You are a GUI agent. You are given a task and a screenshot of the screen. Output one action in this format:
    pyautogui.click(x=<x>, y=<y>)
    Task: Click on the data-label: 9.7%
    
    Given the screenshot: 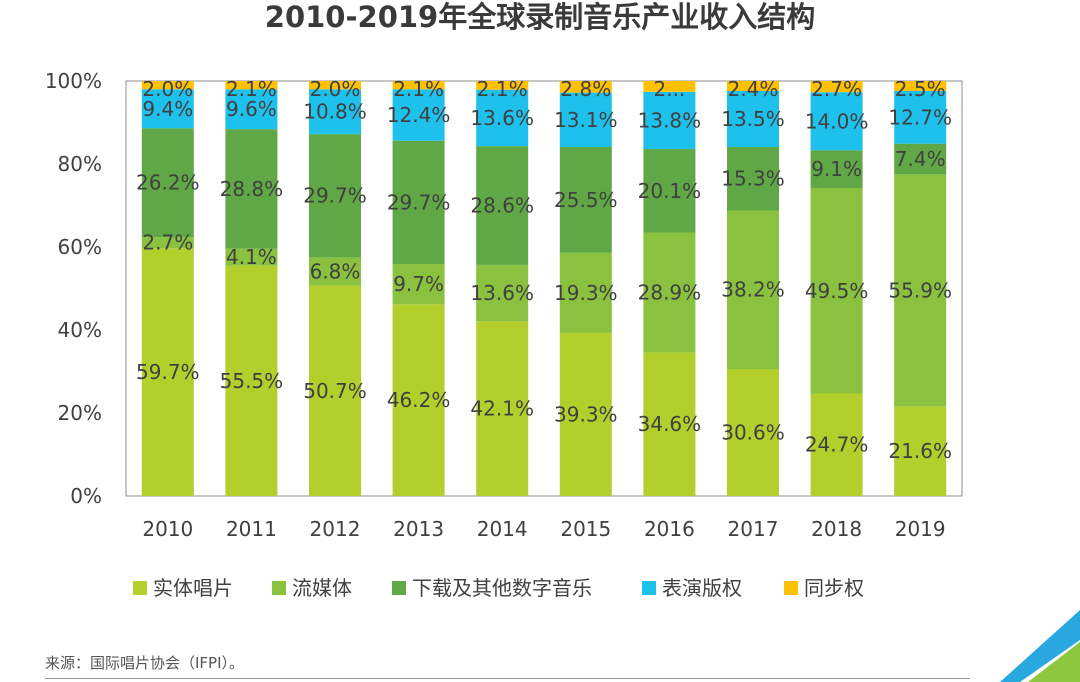 What is the action you would take?
    pyautogui.click(x=418, y=284)
    